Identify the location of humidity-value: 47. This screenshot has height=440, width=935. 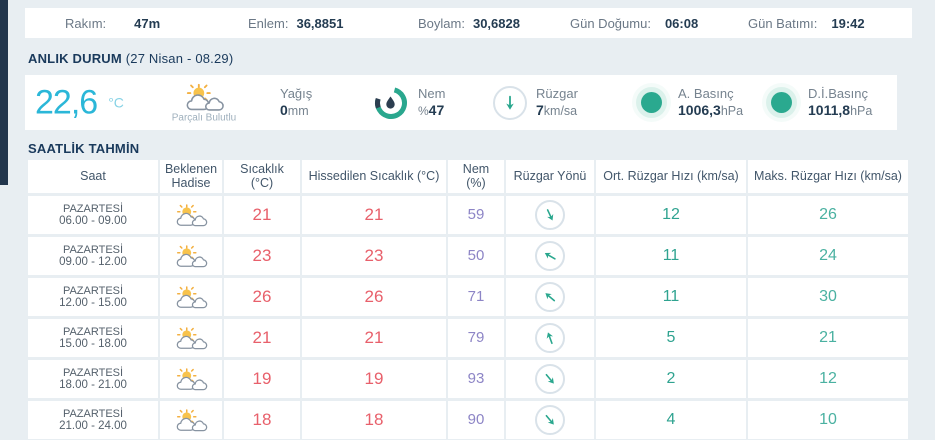
(436, 109).